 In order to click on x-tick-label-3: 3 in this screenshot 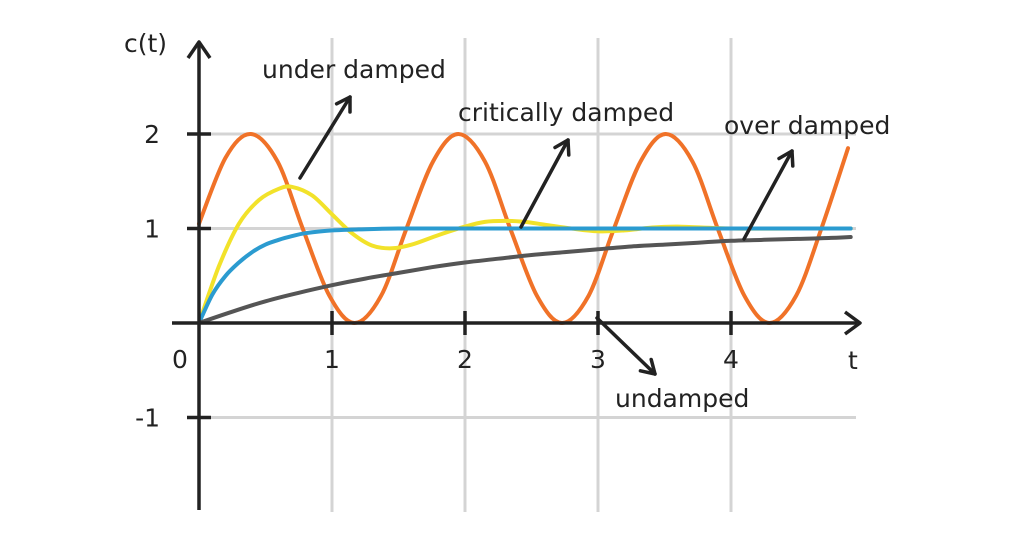, I will do `click(598, 359)`.